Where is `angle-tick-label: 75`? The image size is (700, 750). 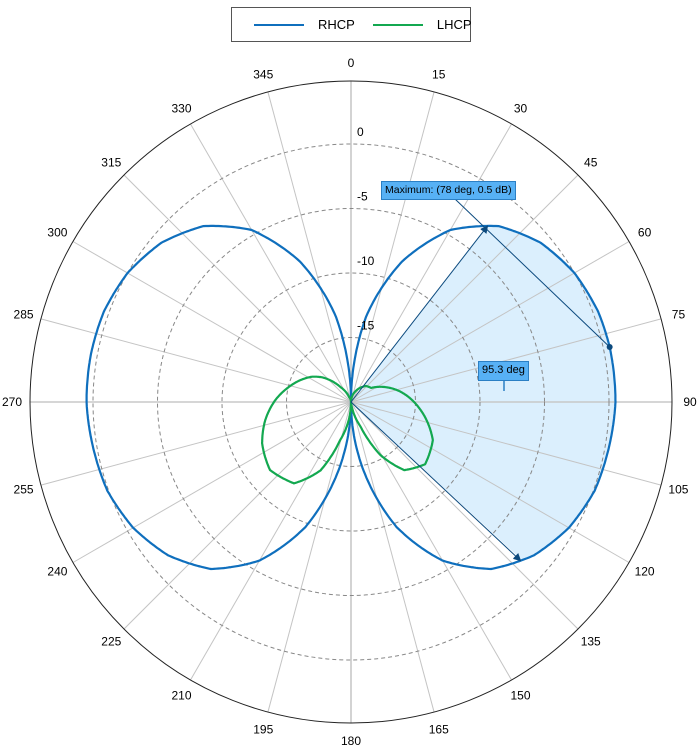 angle-tick-label: 75 is located at coordinates (679, 314).